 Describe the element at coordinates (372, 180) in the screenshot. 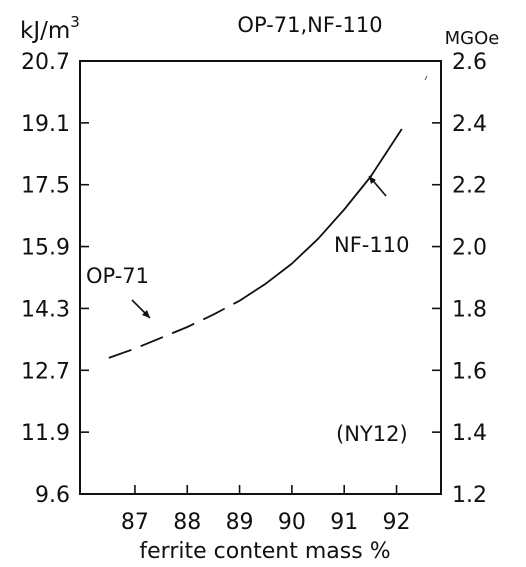

I see `nf110-arrowhead` at that location.